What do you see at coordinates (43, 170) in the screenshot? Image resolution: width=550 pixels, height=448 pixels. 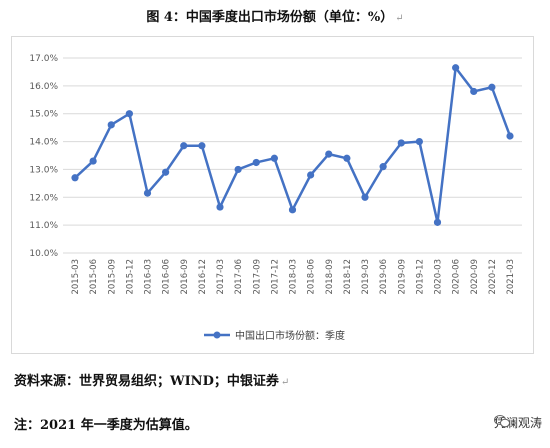 I see `y-tick-label: 13.0%` at bounding box center [43, 170].